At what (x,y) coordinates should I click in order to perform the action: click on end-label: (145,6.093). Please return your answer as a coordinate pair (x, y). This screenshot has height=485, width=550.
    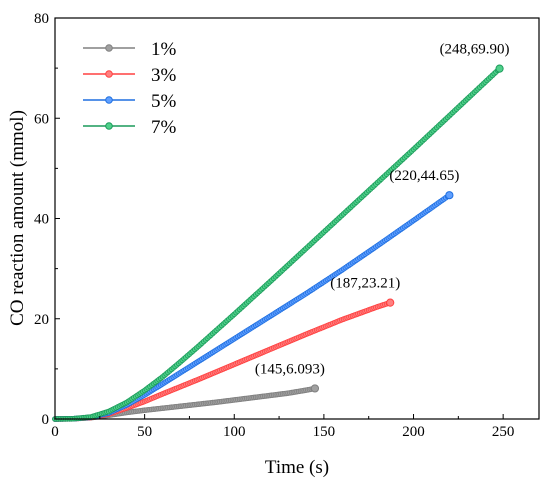
    Looking at the image, I should click on (290, 369).